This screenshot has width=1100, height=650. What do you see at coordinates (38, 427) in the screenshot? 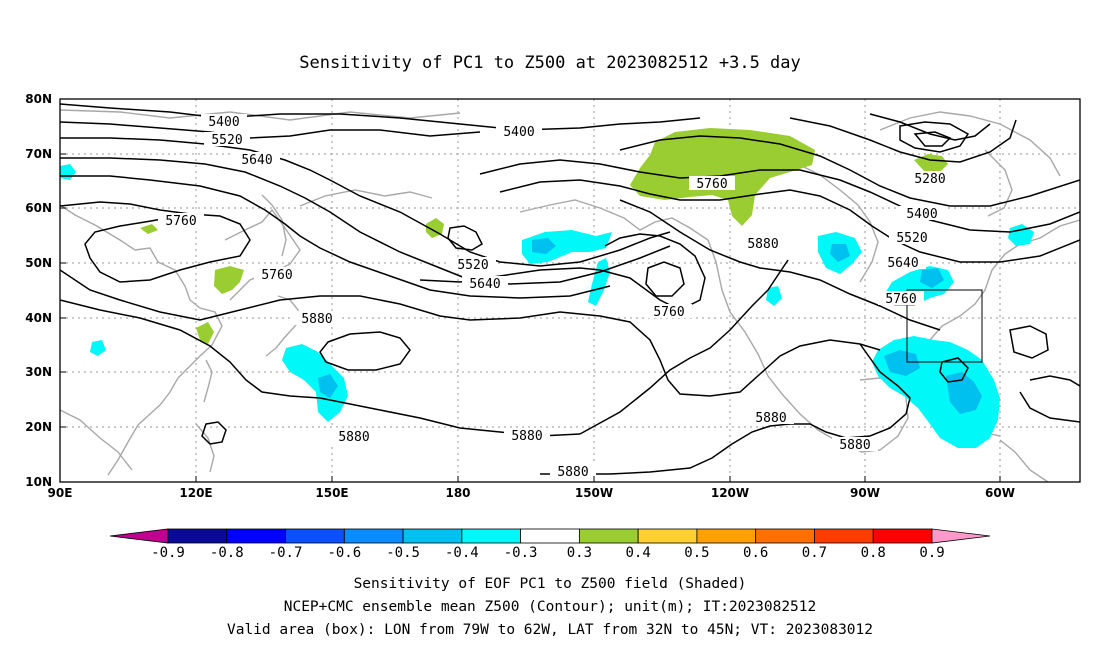
I see `lat-label: 20N` at bounding box center [38, 427].